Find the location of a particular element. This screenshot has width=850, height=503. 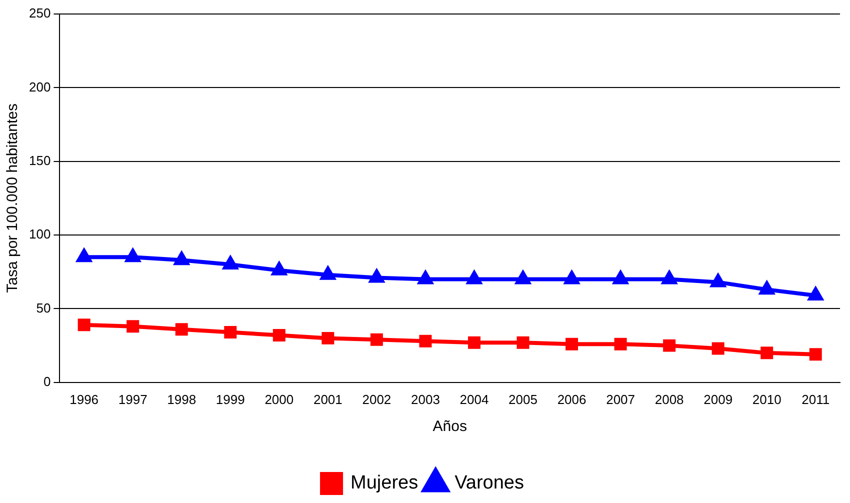

x-tick-label: 2003 is located at coordinates (425, 399).